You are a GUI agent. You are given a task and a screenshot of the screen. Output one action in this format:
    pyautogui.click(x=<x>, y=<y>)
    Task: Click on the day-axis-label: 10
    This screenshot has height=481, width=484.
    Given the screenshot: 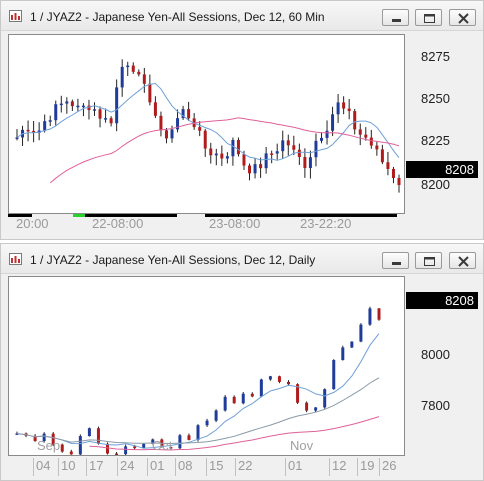 What is the action you would take?
    pyautogui.click(x=67, y=467)
    